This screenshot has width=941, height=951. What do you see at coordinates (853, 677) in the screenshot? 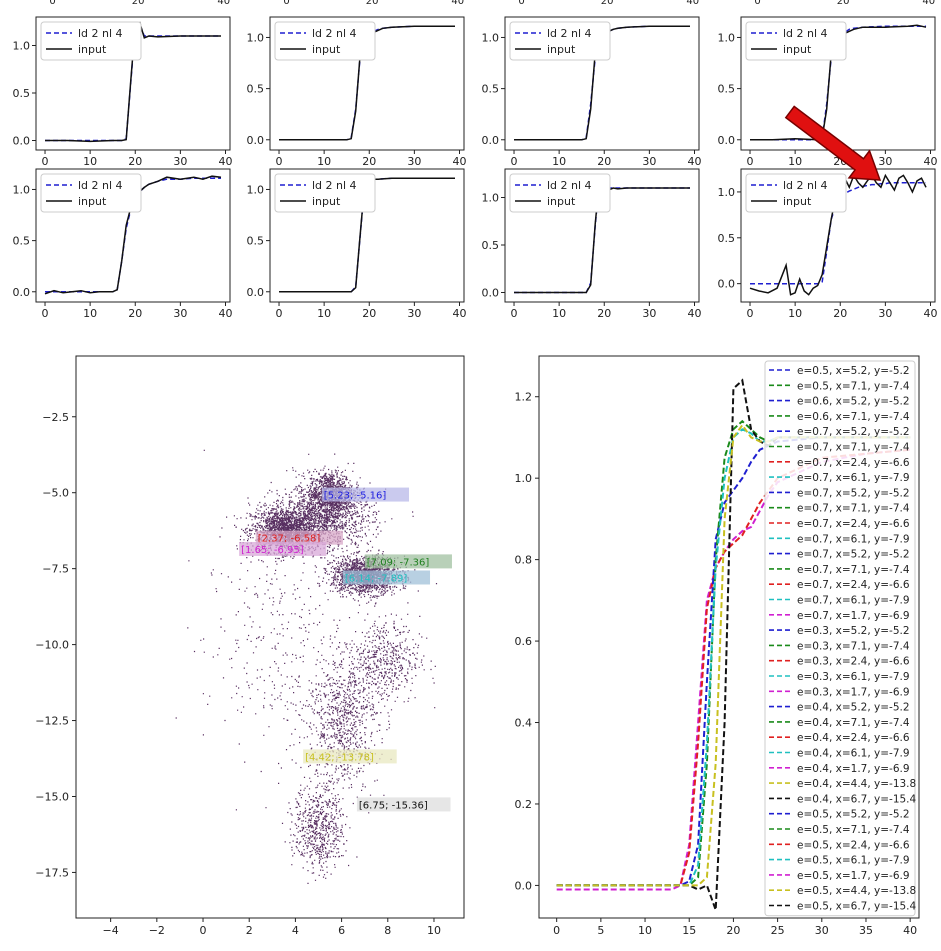
I see `legend-label: e=0.3, x=6.1, y=-7.9` at bounding box center [853, 677].